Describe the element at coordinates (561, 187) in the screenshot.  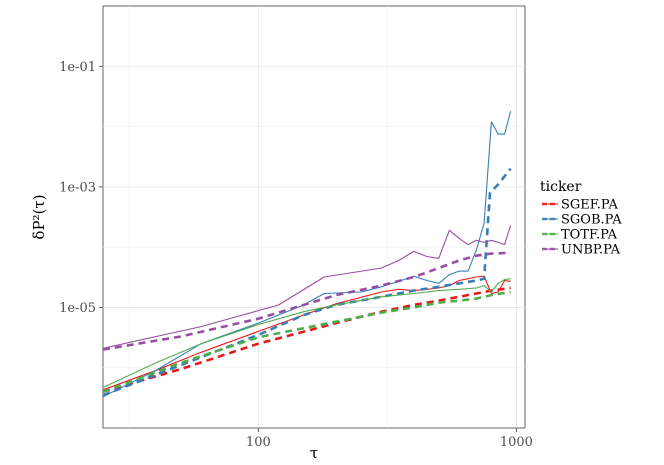
I see `legend-title: ticker` at that location.